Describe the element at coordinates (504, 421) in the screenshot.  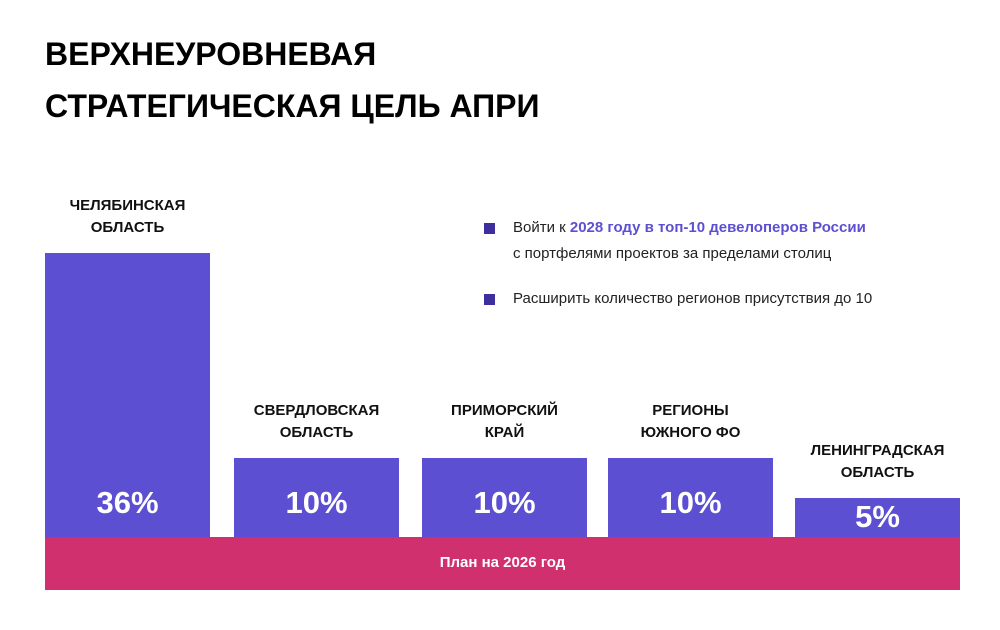
I see `category-label: ПРИМОРСКИЙ КРАЙ` at that location.